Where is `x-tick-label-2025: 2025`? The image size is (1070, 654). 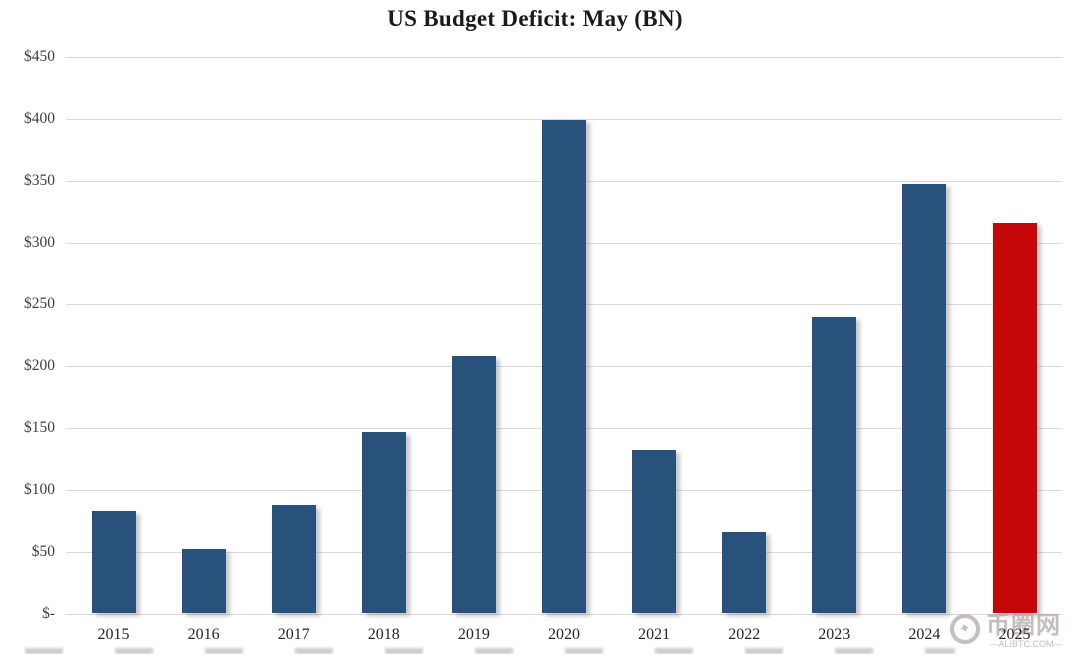 x-tick-label-2025: 2025 is located at coordinates (1014, 634).